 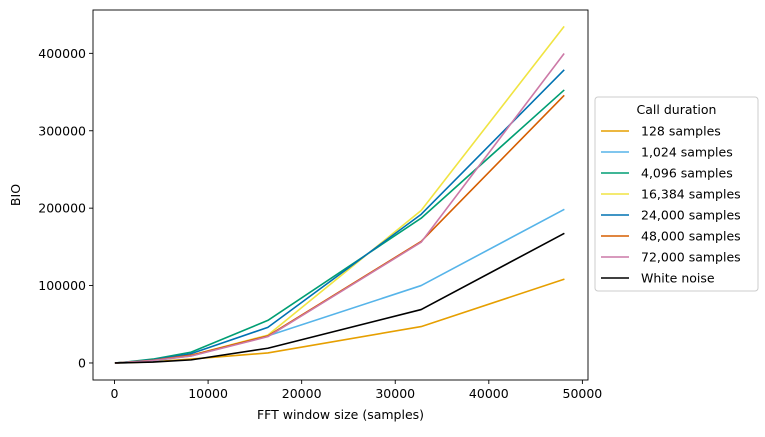 What do you see at coordinates (687, 152) in the screenshot?
I see `legend-label: 1,024 samples` at bounding box center [687, 152].